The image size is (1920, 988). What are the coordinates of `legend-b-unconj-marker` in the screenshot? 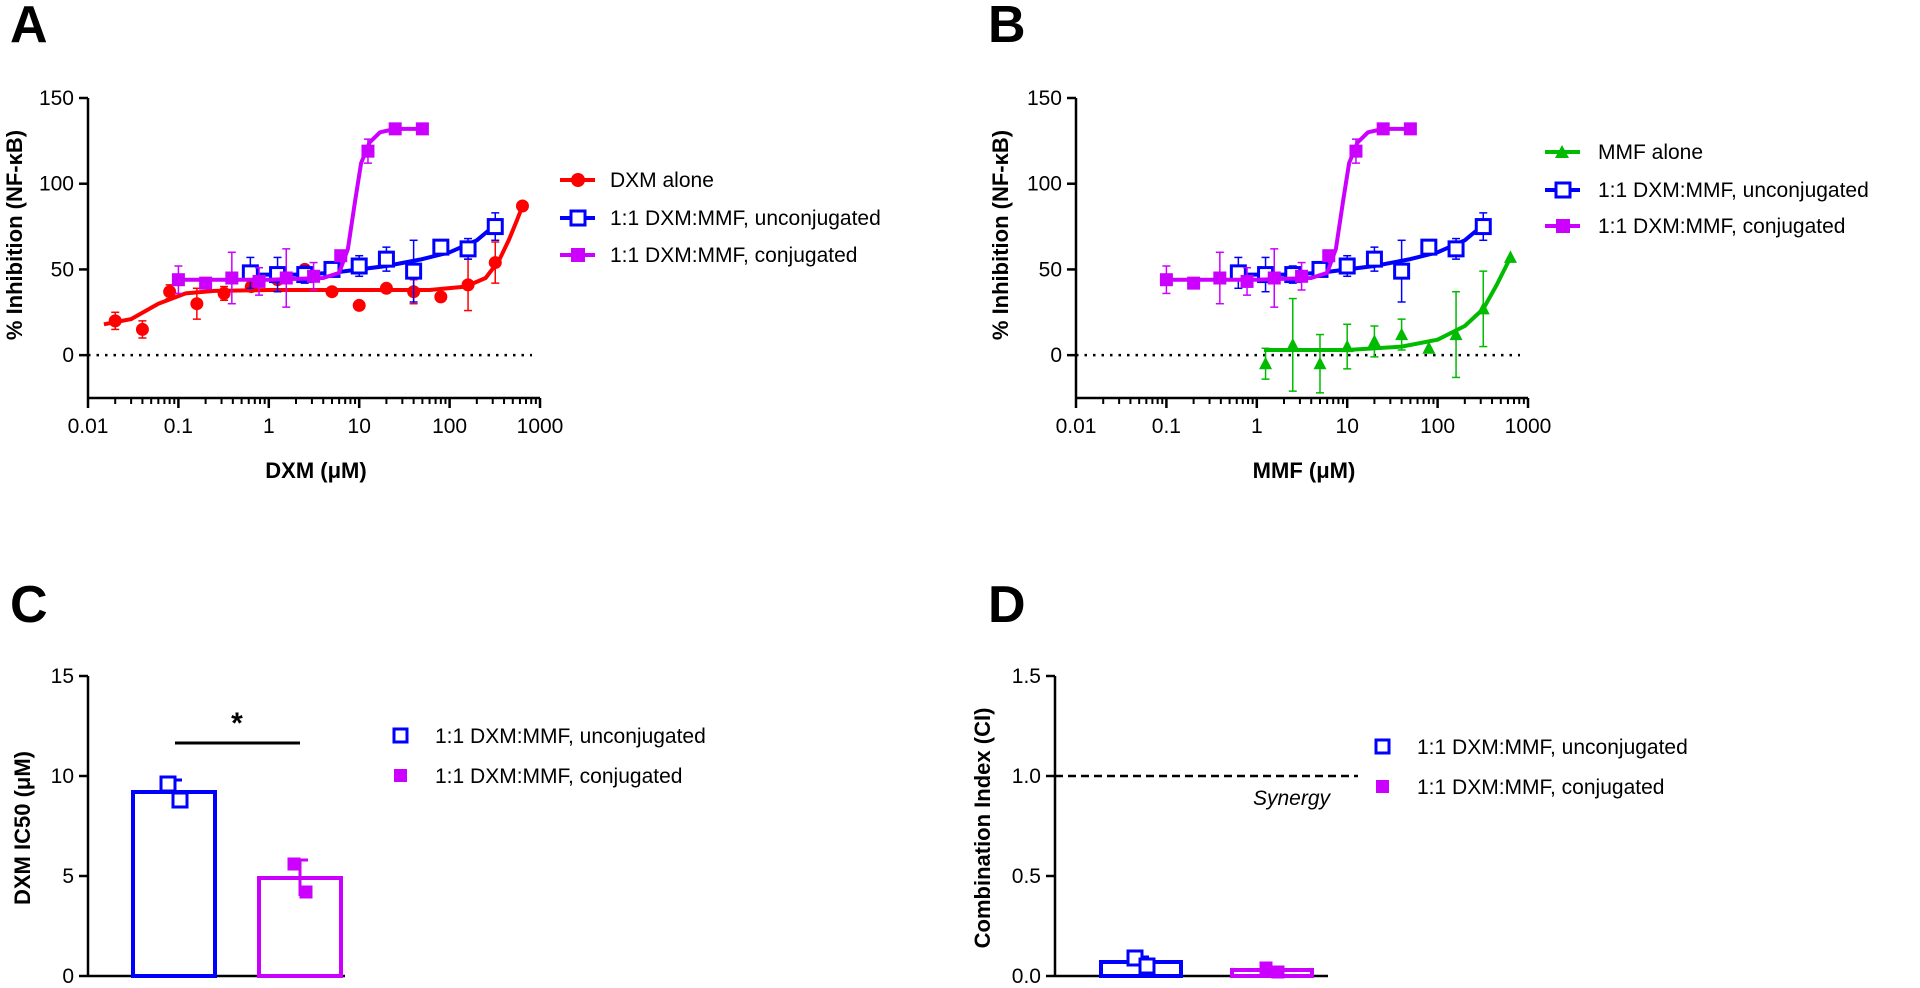 It's located at (1563, 190).